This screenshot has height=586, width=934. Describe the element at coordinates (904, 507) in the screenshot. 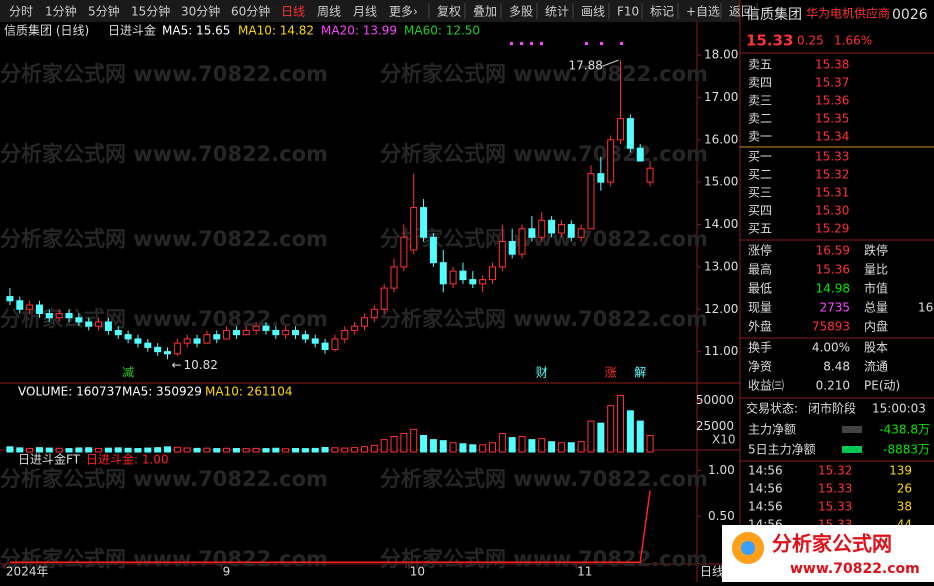

I see `tick-vol: 38` at that location.